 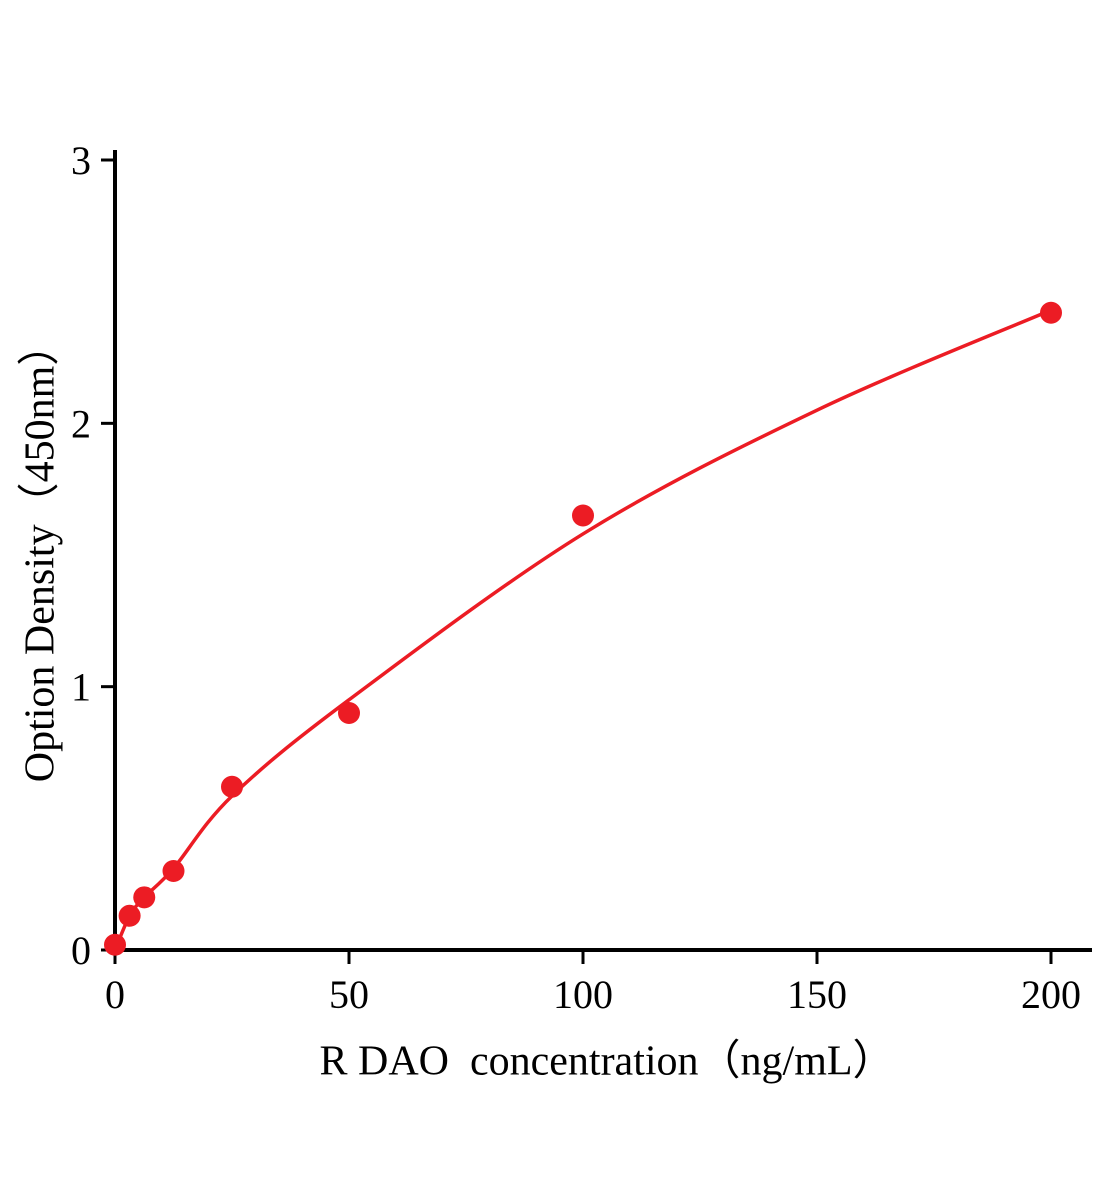 What do you see at coordinates (81, 423) in the screenshot?
I see `y-tick-label: 2` at bounding box center [81, 423].